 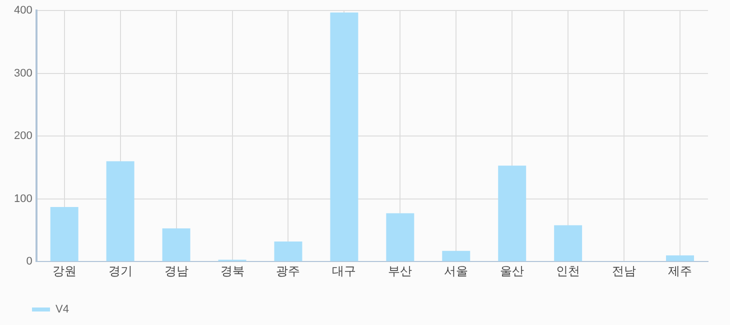 What do you see at coordinates (288, 271) in the screenshot?
I see `x-tick-label: 광주` at bounding box center [288, 271].